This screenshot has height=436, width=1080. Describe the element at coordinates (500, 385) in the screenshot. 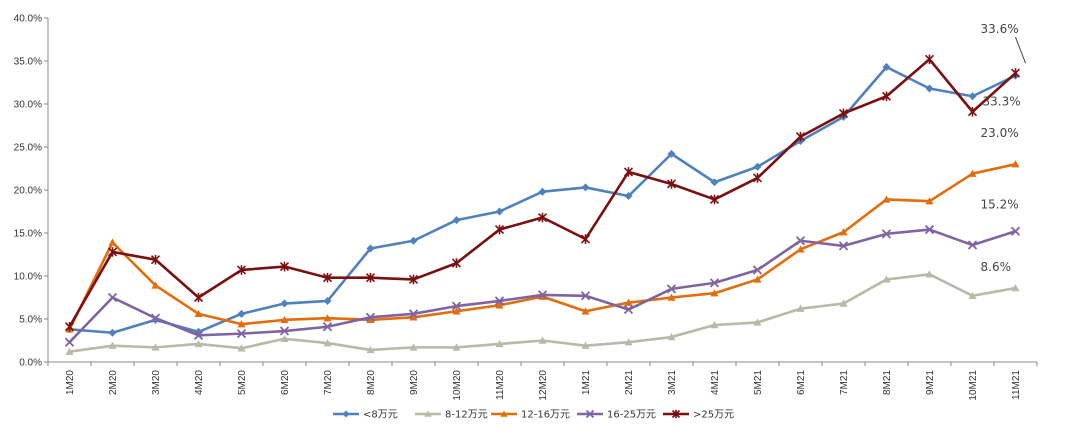

I see `x-tick-label: 11M20` at that location.